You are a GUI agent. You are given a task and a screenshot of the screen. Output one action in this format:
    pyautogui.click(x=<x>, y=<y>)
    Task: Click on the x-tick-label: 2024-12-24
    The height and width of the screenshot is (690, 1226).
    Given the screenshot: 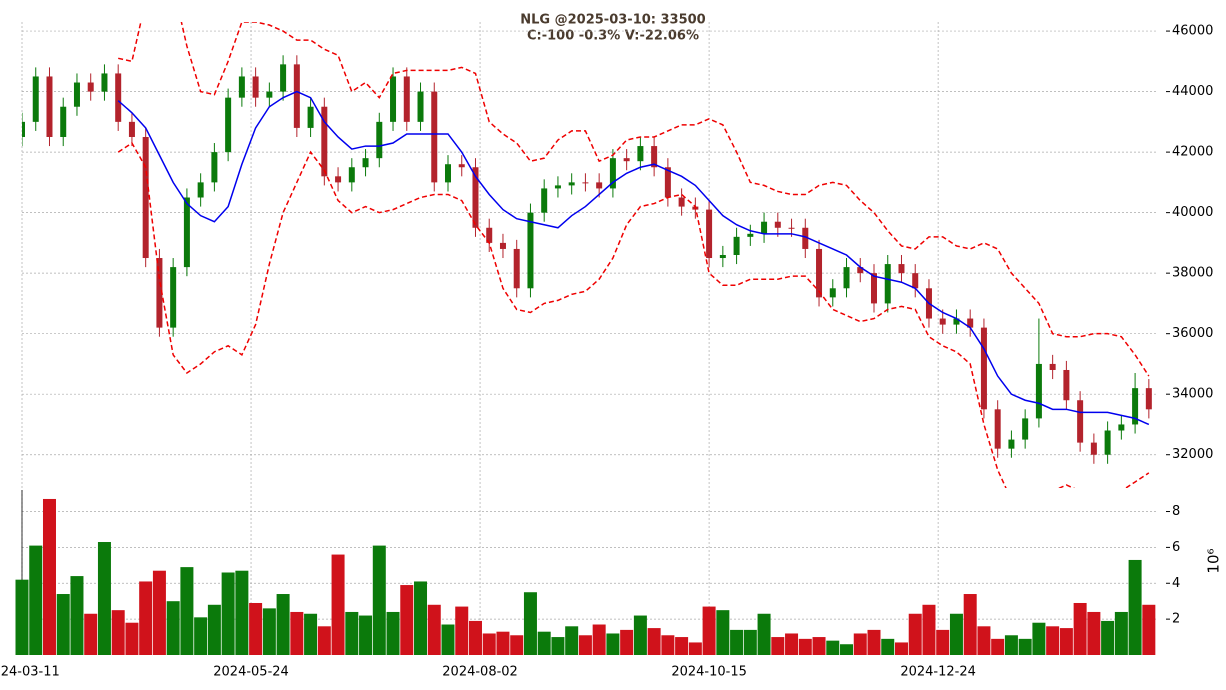 What is the action you would take?
    pyautogui.click(x=938, y=672)
    